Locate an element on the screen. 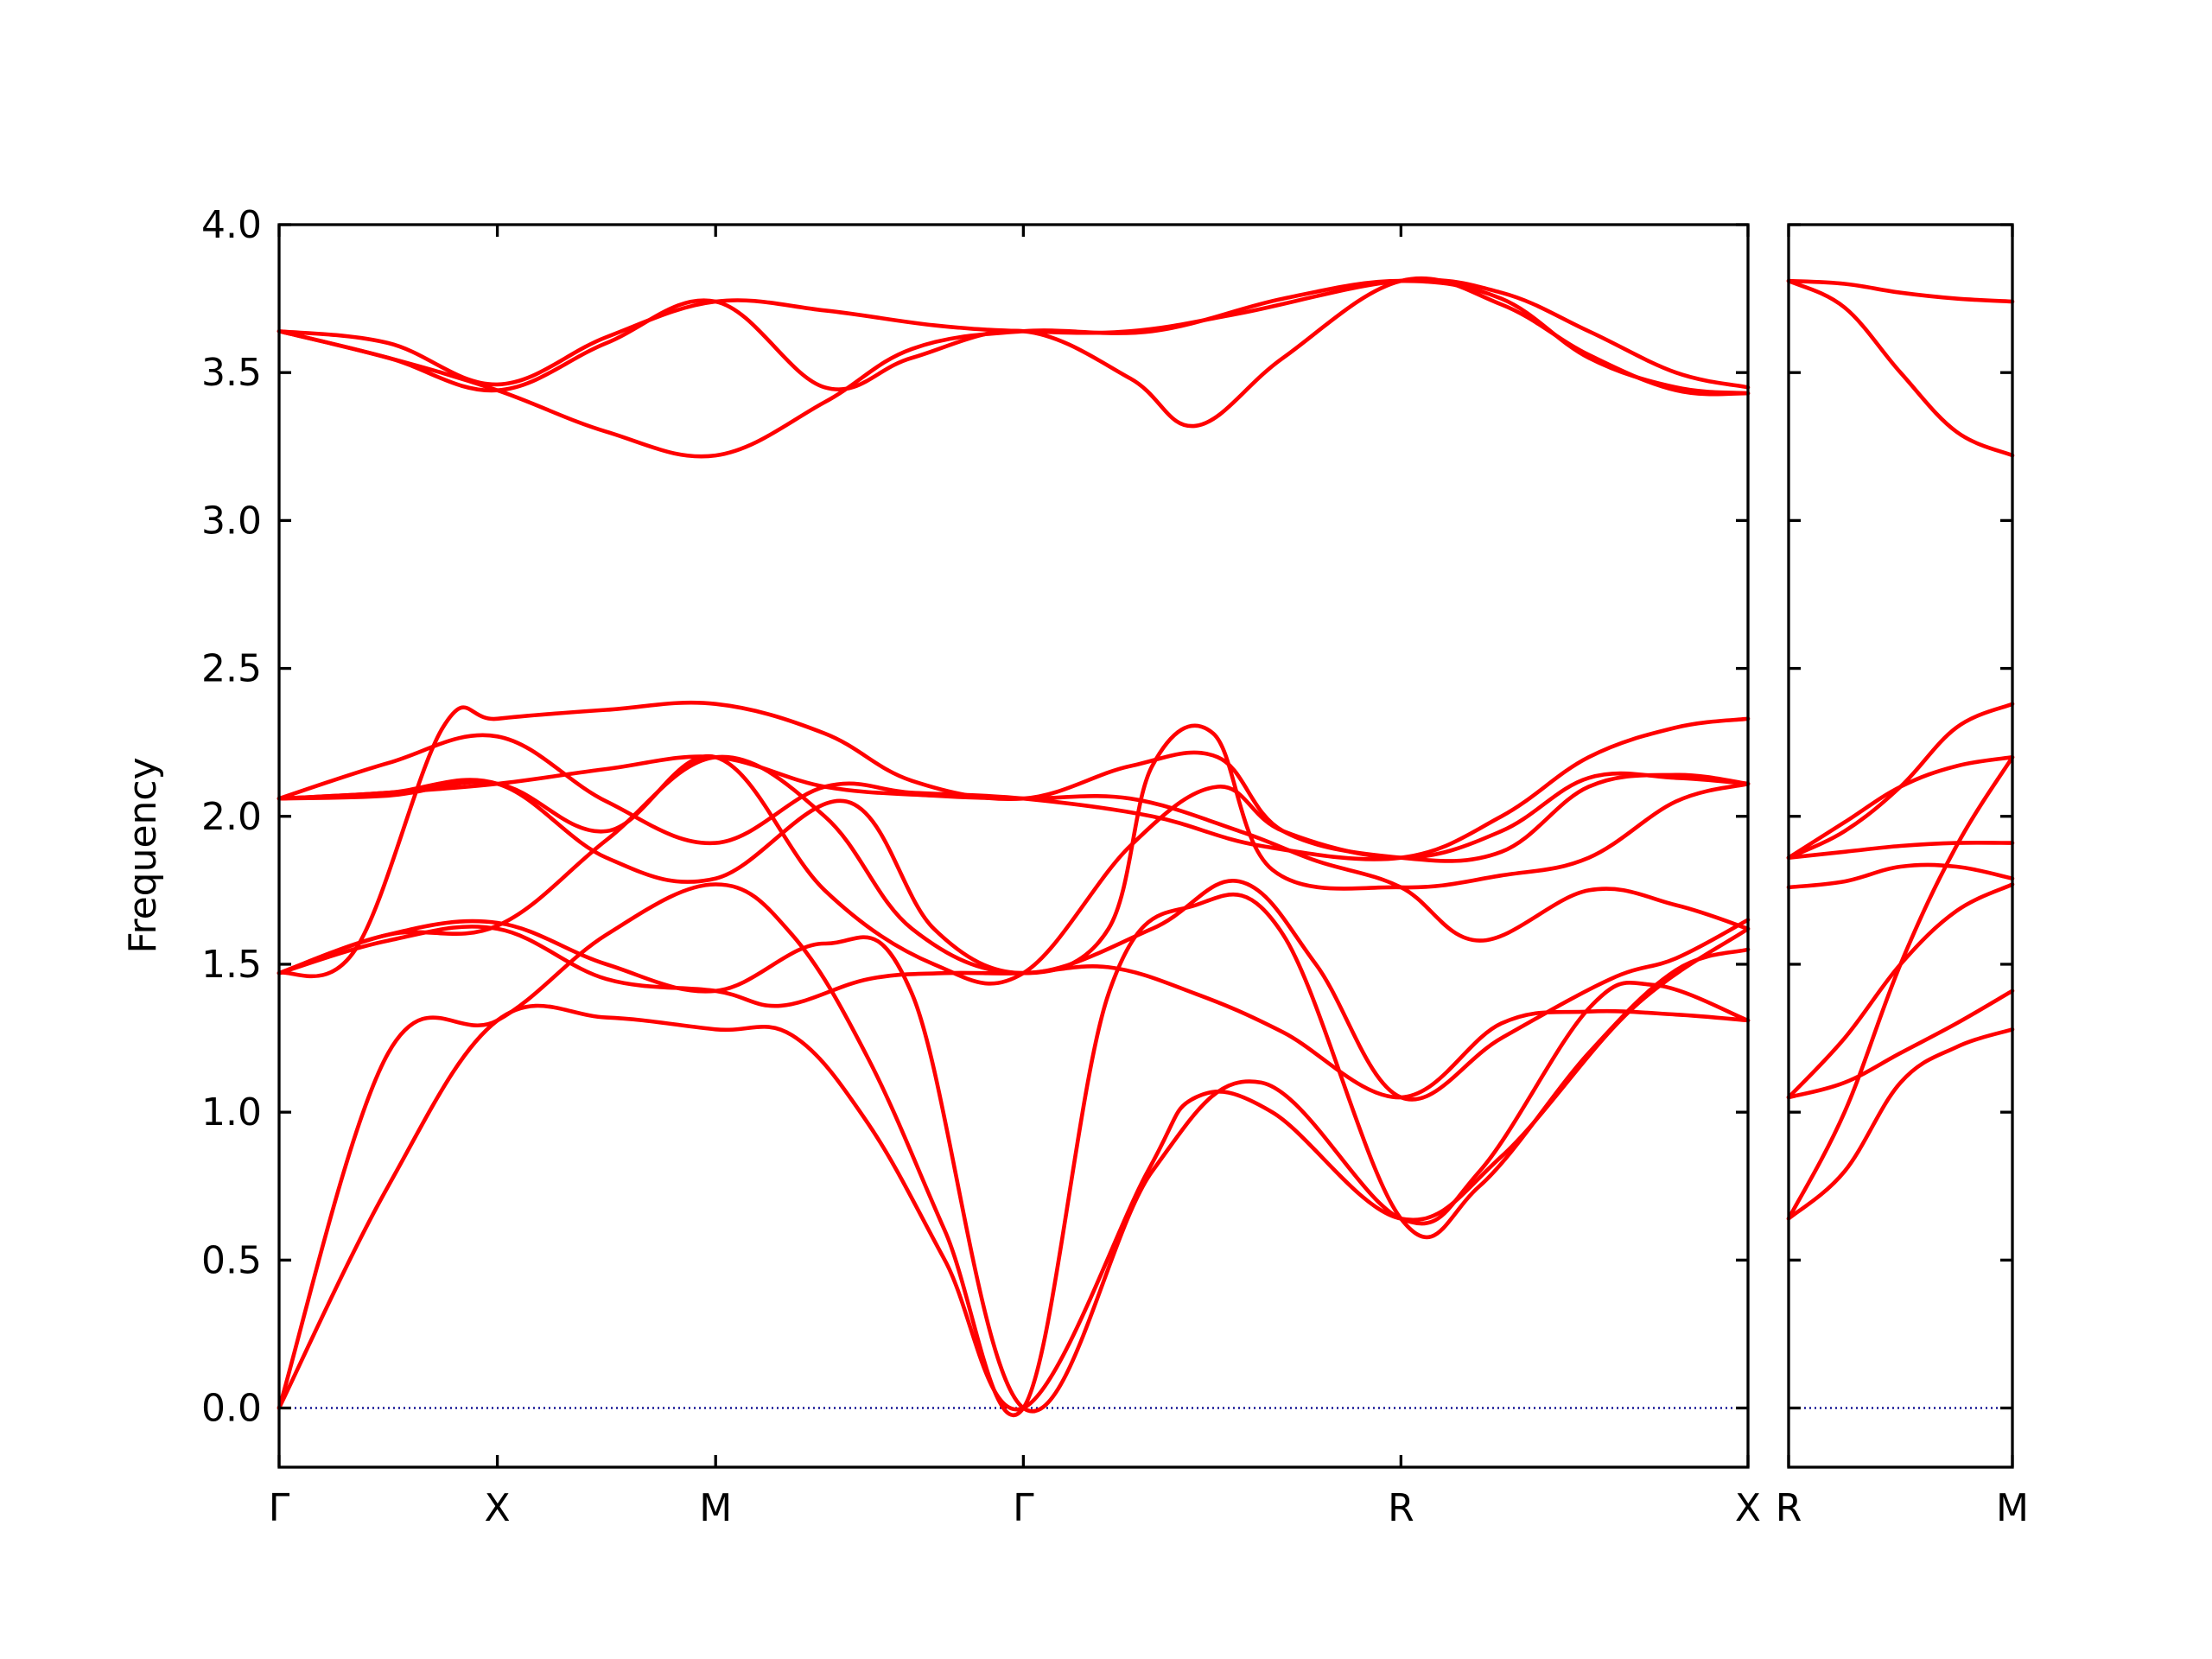  y-tick-label: 1.5 is located at coordinates (232, 965).